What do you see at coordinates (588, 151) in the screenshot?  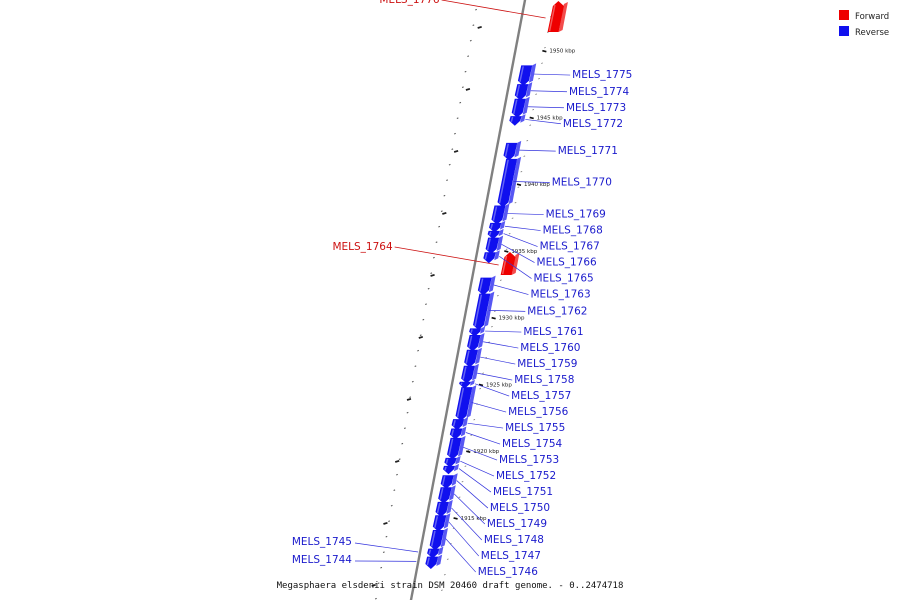 I see `gene-label: MELS_1771` at bounding box center [588, 151].